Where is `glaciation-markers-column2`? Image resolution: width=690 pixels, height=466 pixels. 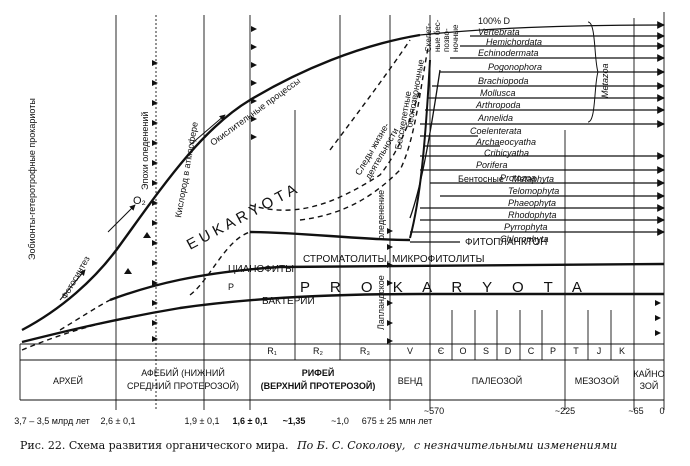 glaciation-markers-column2 is located at coordinates (254, 83).